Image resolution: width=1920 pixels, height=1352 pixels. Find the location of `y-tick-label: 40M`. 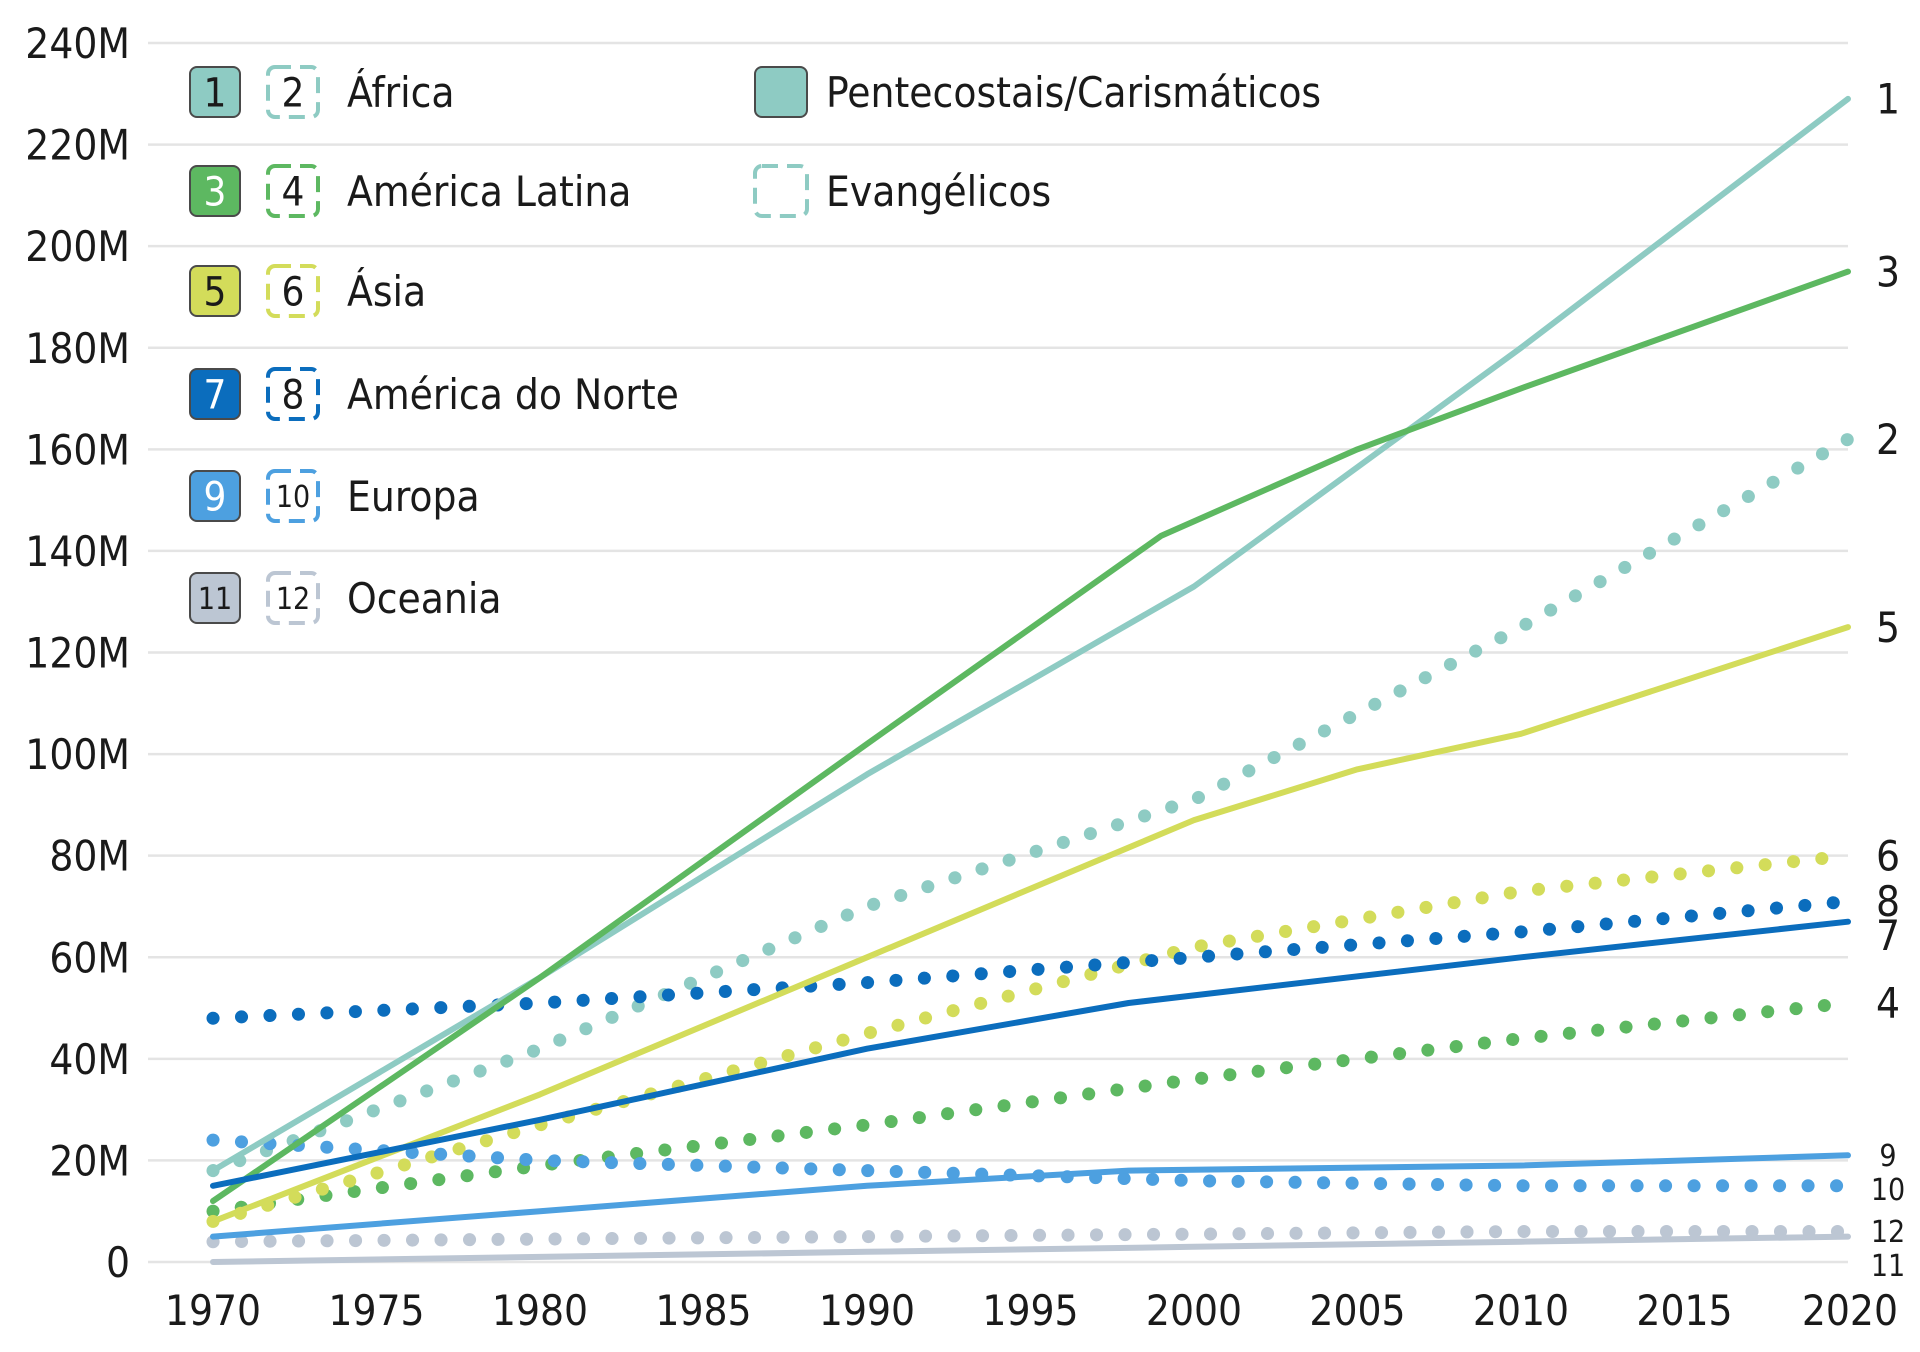

y-tick-label: 40M is located at coordinates (89, 1059).